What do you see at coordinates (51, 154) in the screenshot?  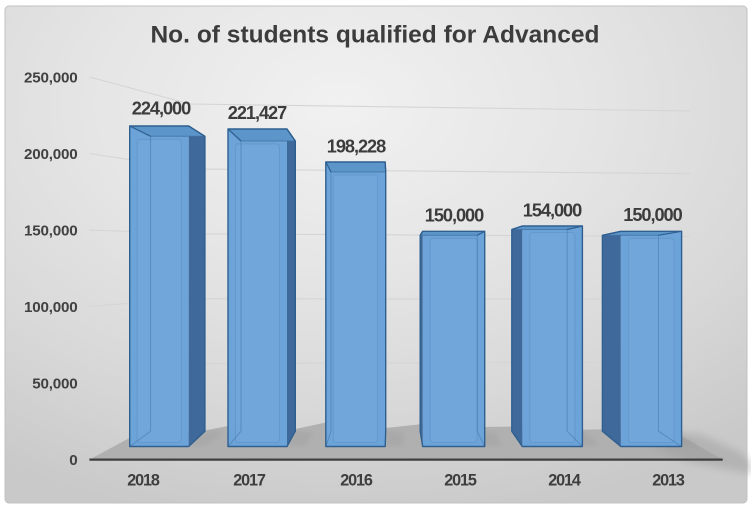 I see `svg-text: 200,000` at bounding box center [51, 154].